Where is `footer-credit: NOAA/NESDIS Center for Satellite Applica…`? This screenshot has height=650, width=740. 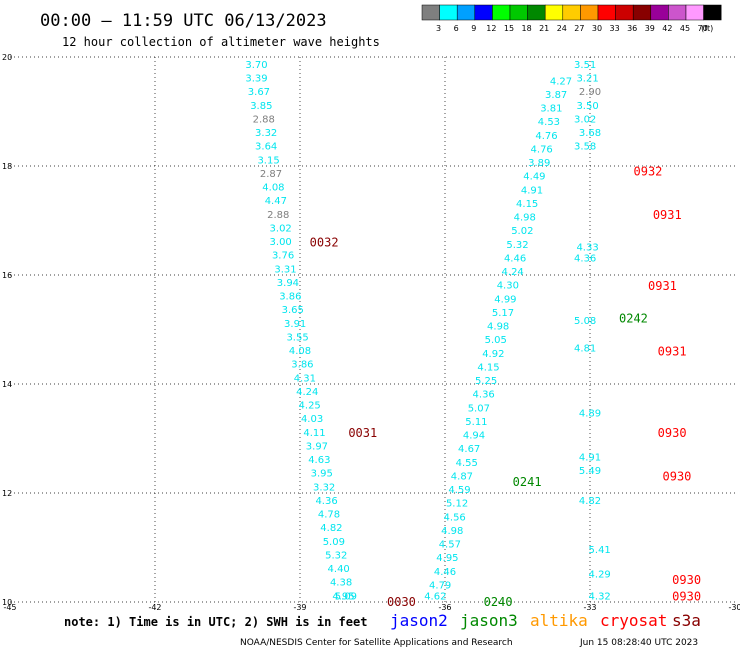
footer-credit: NOAA/NESDIS Center for Satellite Applica… is located at coordinates (376, 643).